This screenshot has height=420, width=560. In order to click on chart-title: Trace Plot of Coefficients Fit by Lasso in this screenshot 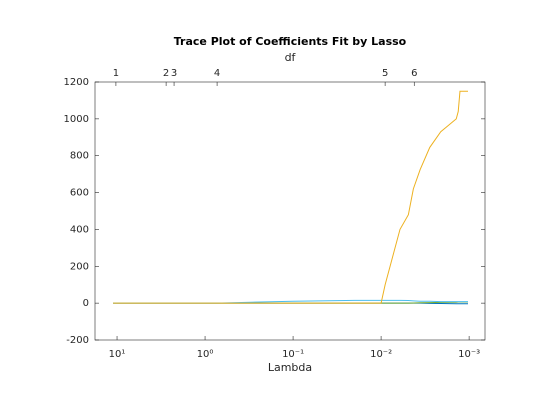, I will do `click(290, 41)`.